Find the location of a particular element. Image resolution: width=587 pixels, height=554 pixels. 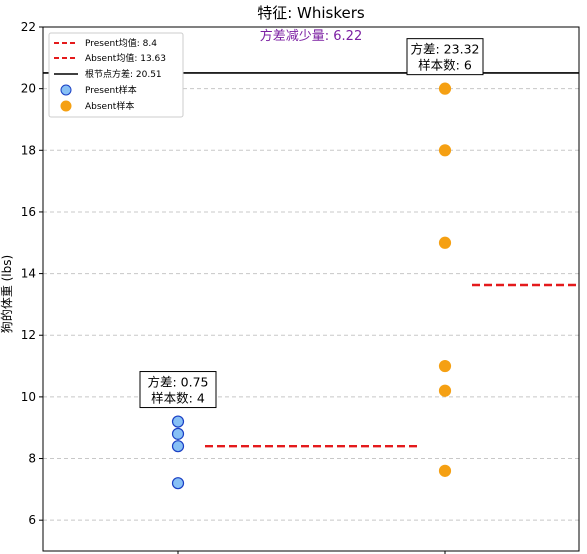

sample-count-label: 样本数: 6 is located at coordinates (445, 65).